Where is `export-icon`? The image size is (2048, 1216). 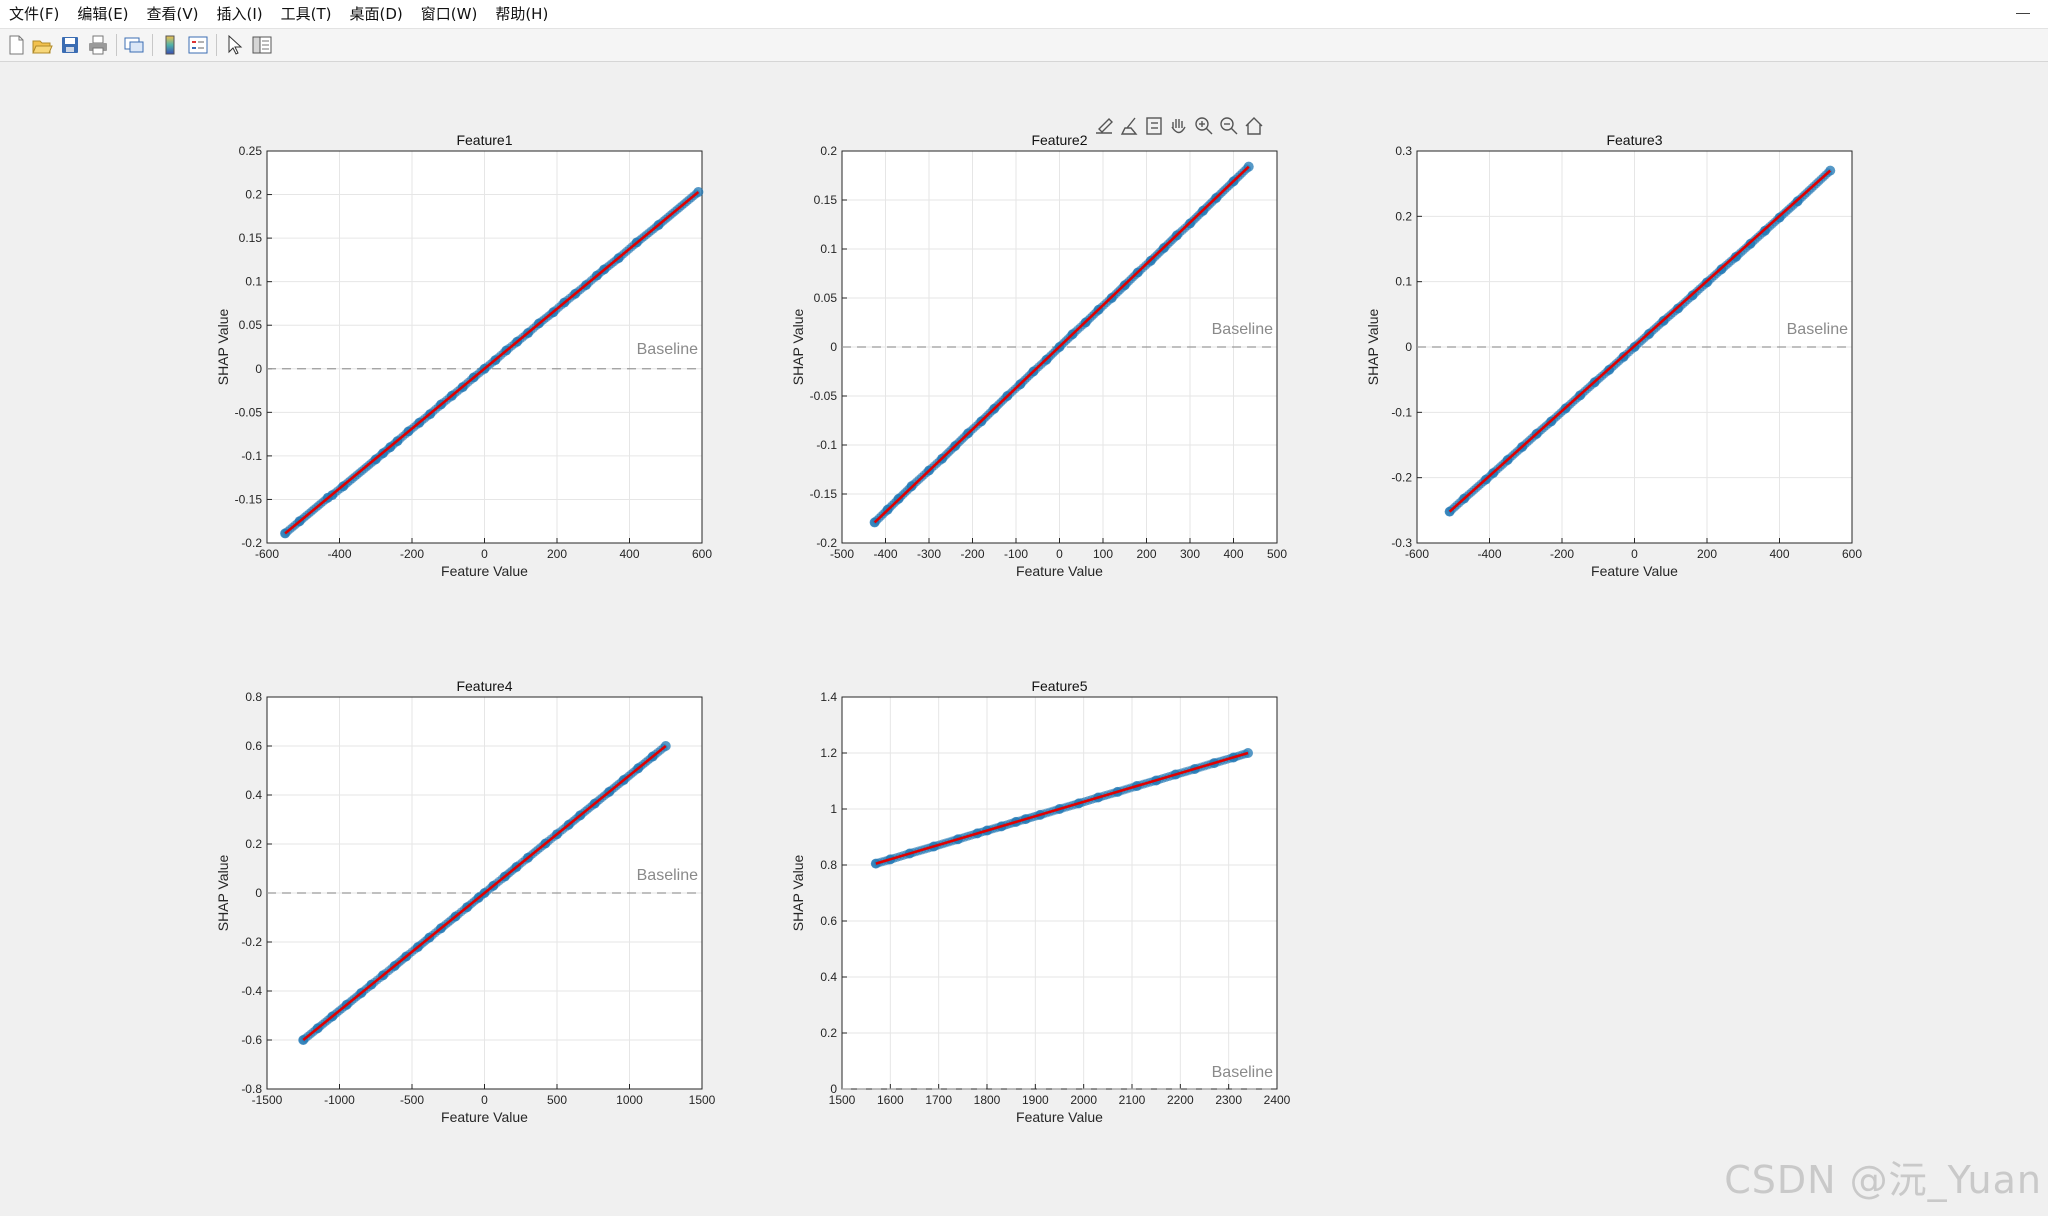
export-icon is located at coordinates (1104, 126).